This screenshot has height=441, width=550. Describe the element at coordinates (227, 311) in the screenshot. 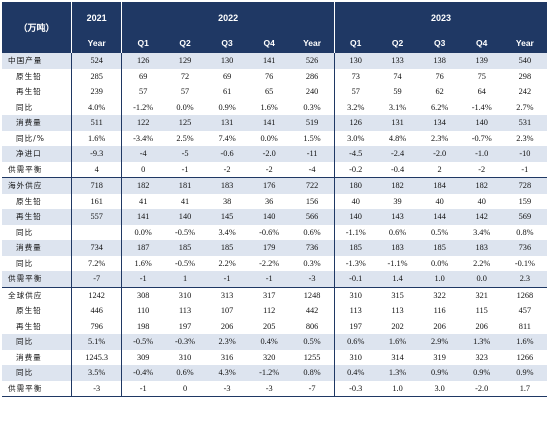

I see `table-cell: 107` at that location.